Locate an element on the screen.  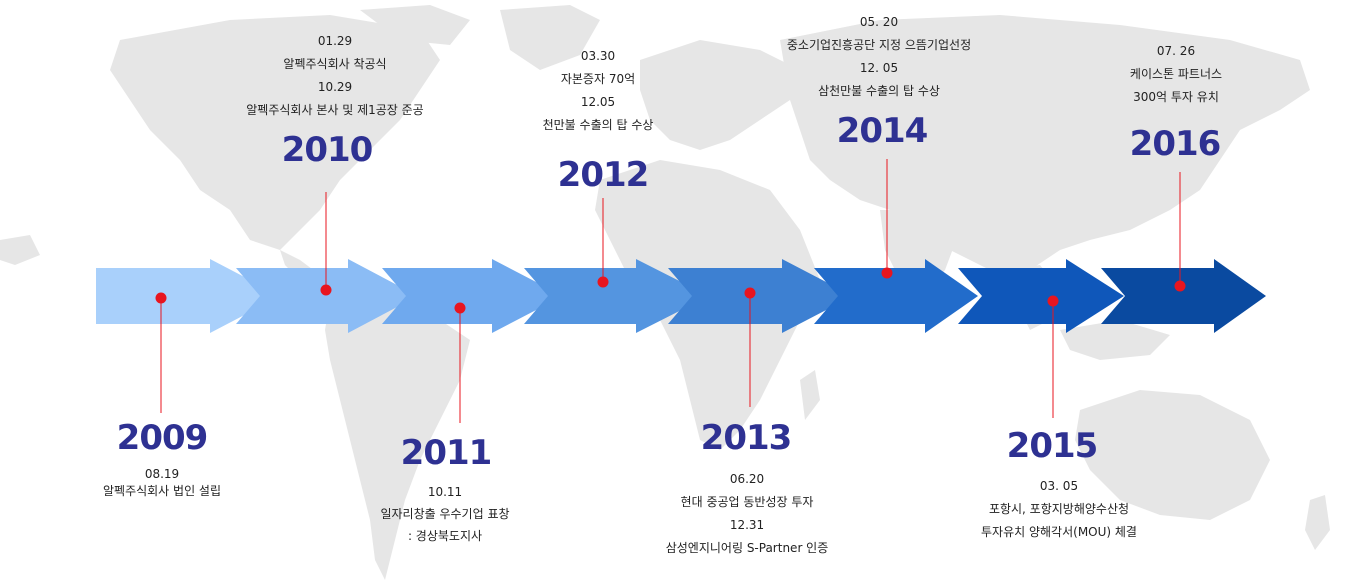
event-line: 삼성엔지니어링 S-Partner 인증 is located at coordinates (747, 548).